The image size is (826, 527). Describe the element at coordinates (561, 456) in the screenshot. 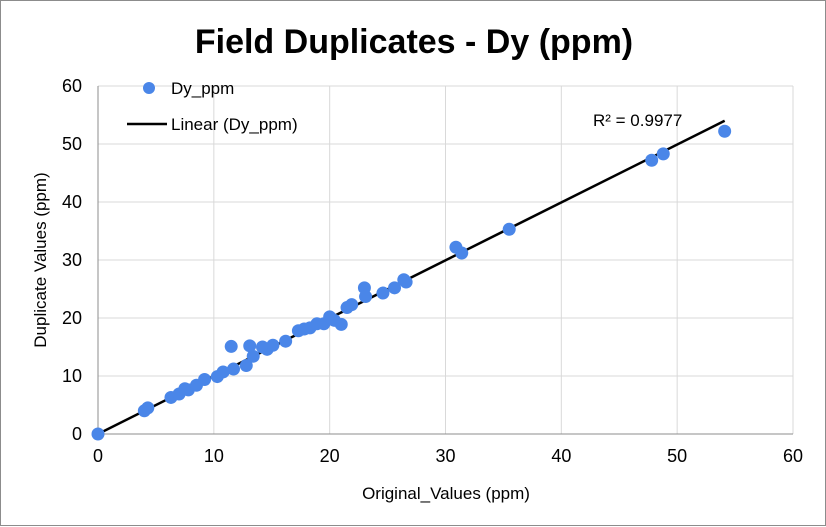

I see `x-tick-label-4: 40` at that location.